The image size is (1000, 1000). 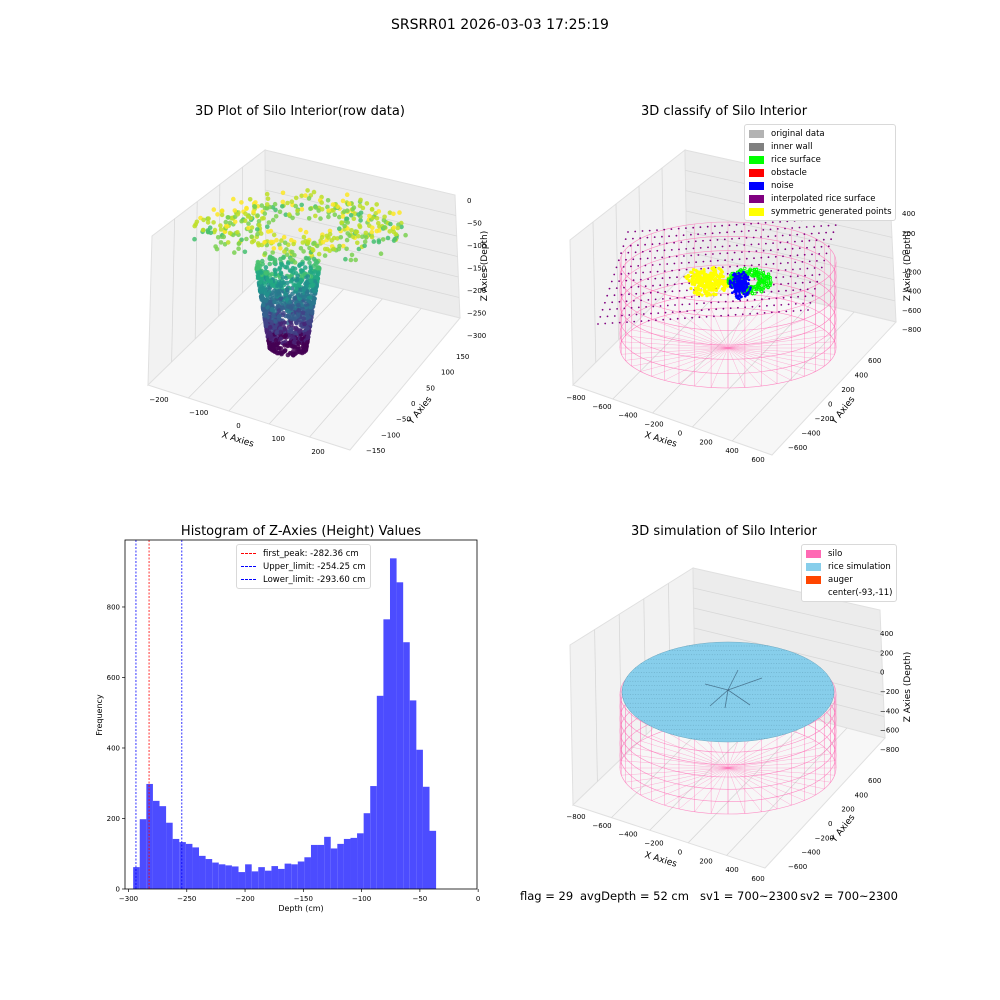 I want to click on classify-y-tick-label: −200, so click(x=824, y=419).